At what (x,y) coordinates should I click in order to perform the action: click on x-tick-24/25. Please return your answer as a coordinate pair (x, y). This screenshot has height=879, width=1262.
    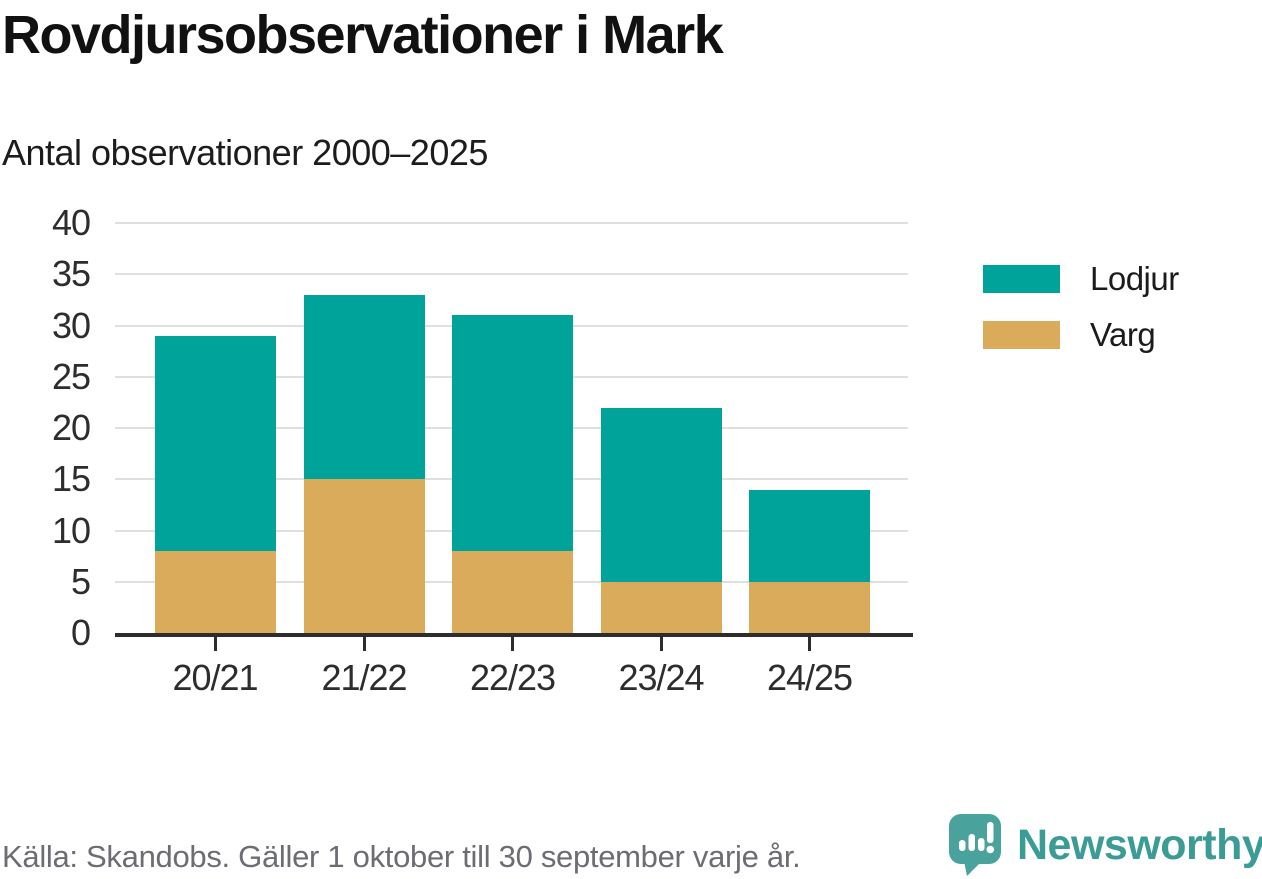
    Looking at the image, I should click on (809, 644).